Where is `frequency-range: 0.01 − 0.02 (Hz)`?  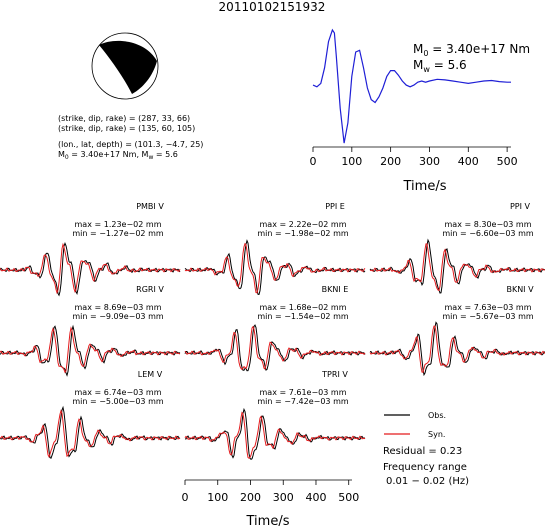
frequency-range: 0.01 − 0.02 (Hz) is located at coordinates (427, 481).